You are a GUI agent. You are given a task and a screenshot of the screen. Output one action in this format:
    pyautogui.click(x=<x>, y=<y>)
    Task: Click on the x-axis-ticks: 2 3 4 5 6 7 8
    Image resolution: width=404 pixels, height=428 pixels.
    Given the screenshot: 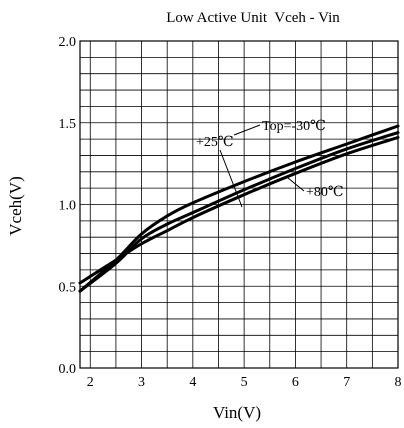 What is the action you would take?
    pyautogui.click(x=244, y=382)
    